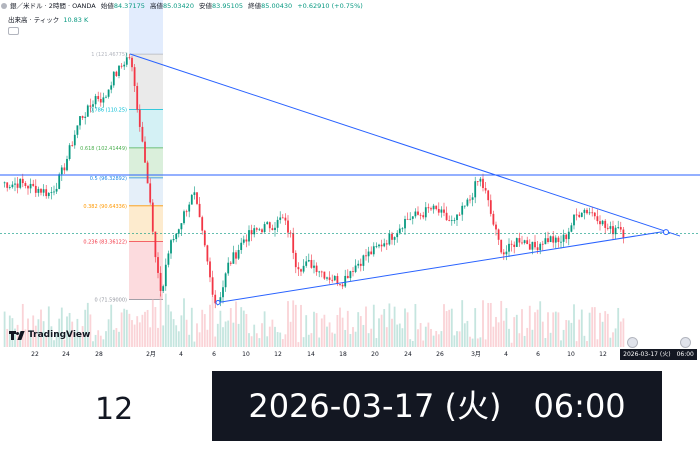 Image resolution: width=700 pixels, height=449 pixels. Describe the element at coordinates (146, 27) in the screenshot. I see `fib-time-highlight` at that location.